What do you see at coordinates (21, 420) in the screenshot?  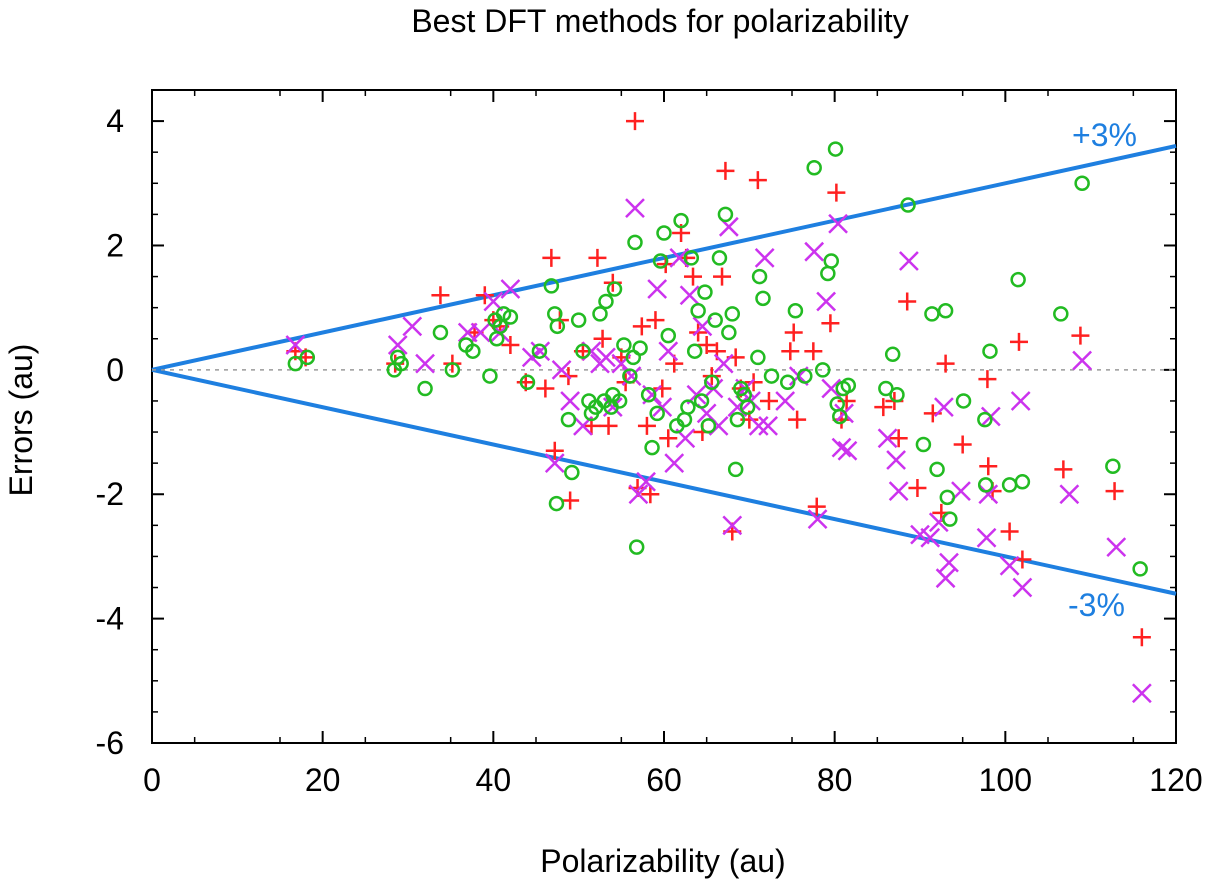 I see `y-axis-label: Errors (au)` at bounding box center [21, 420].